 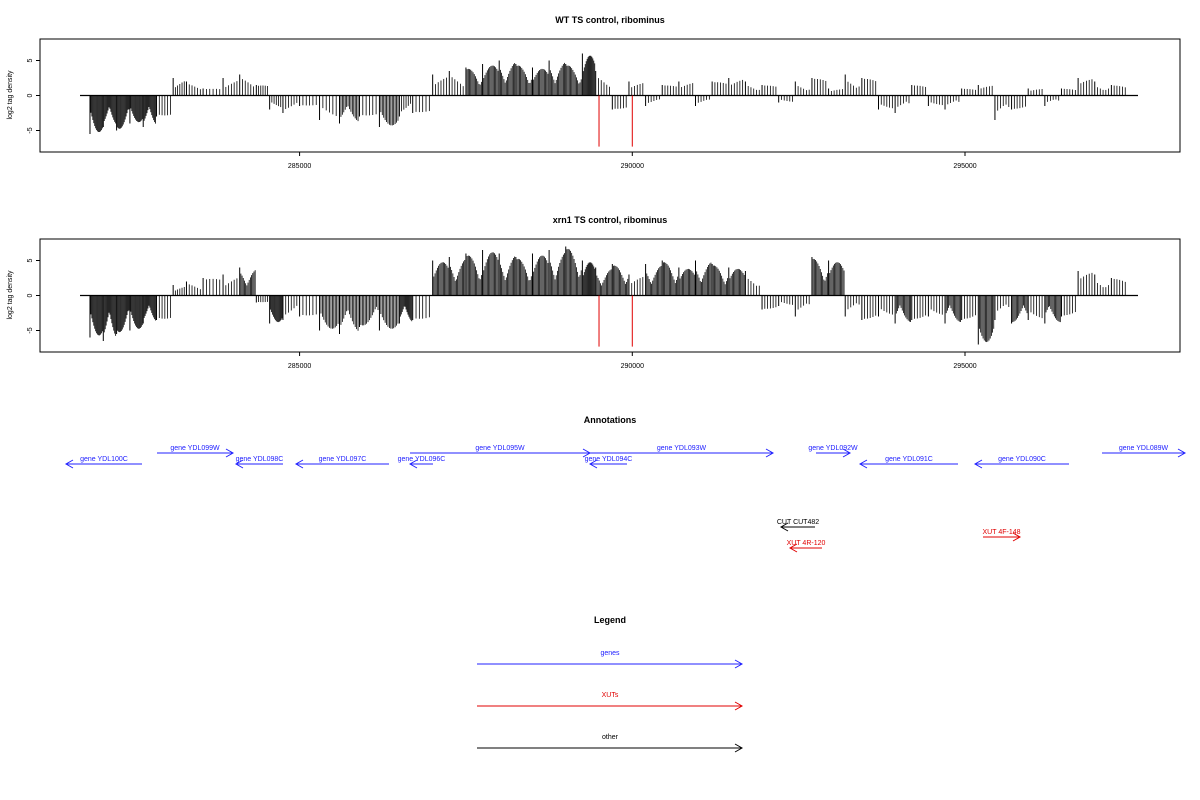 What do you see at coordinates (609, 100) in the screenshot?
I see `wt-track-bars` at bounding box center [609, 100].